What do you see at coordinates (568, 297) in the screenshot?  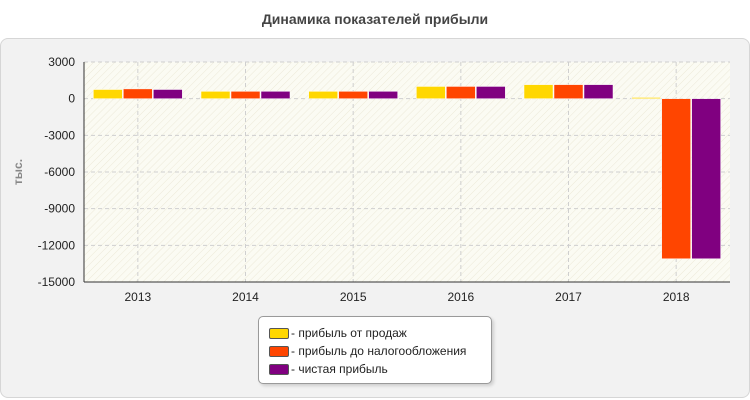 I see `x-tick-label: 2017` at bounding box center [568, 297].